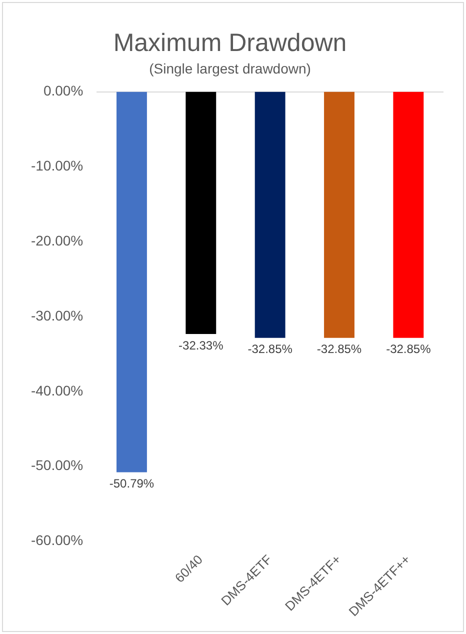  Describe the element at coordinates (201, 345) in the screenshot. I see `data-label: -32.33%` at that location.